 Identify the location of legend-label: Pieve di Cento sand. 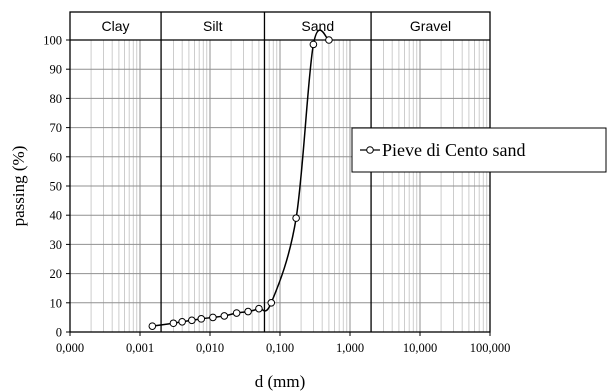
(453, 150).